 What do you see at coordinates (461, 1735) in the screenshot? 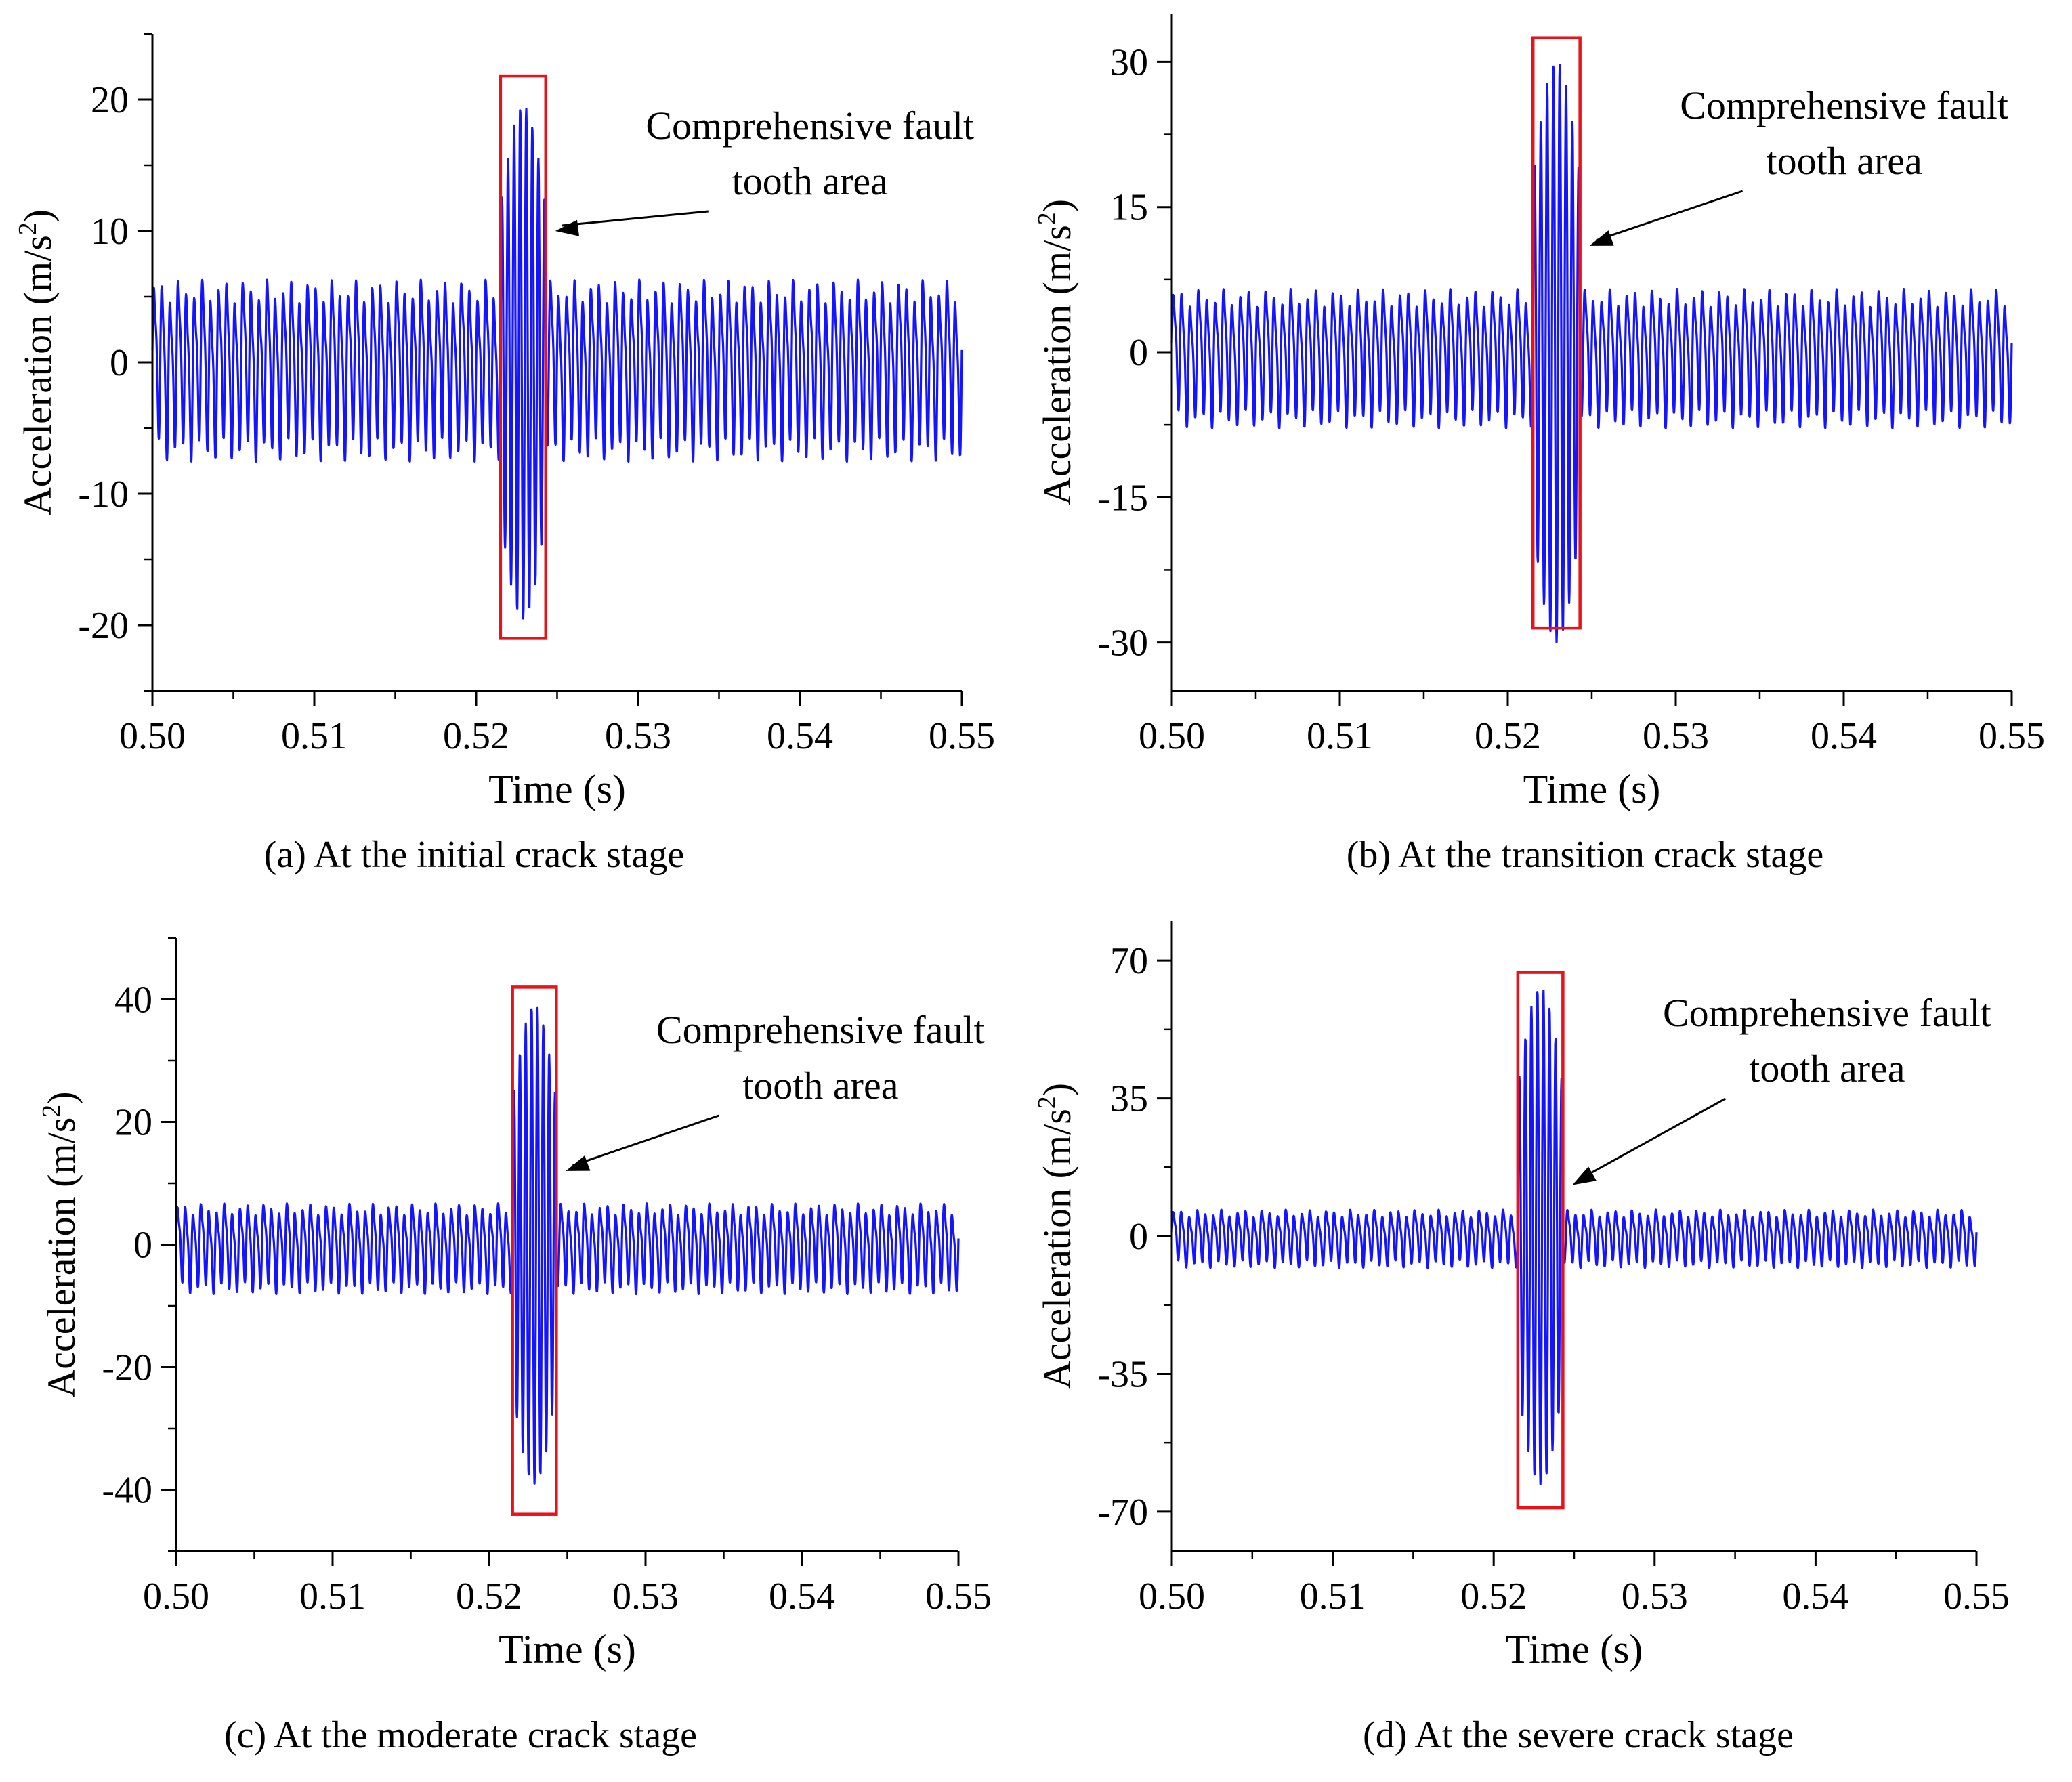
I see `caption-c: (c) At the moderate crack stage` at bounding box center [461, 1735].